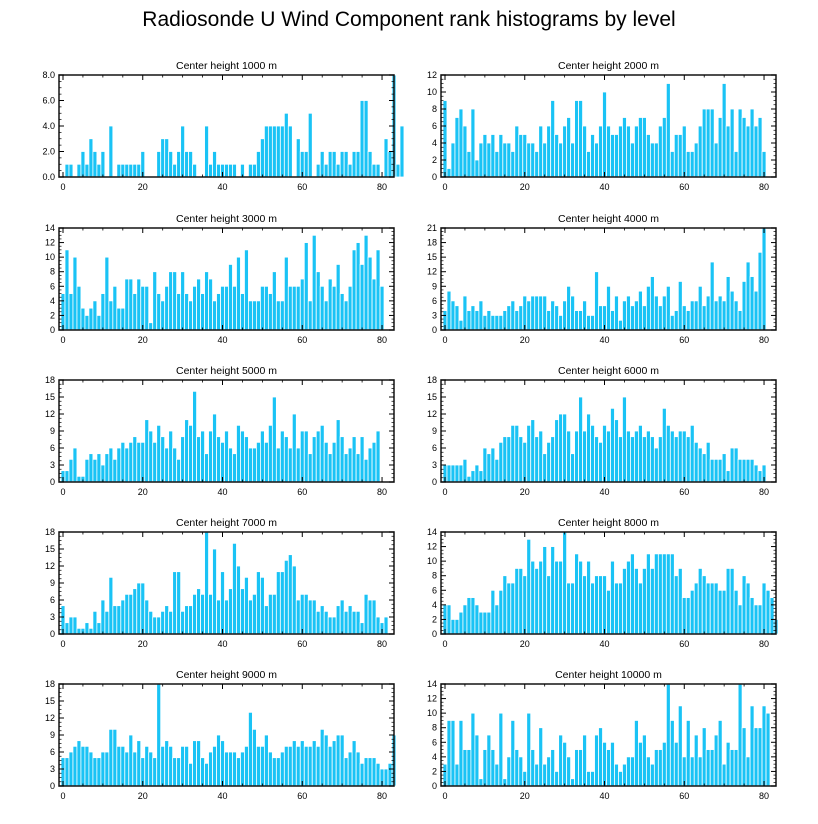 This screenshot has height=824, width=818. What do you see at coordinates (226, 675) in the screenshot?
I see `panel-title: Center height 9000 m` at bounding box center [226, 675].